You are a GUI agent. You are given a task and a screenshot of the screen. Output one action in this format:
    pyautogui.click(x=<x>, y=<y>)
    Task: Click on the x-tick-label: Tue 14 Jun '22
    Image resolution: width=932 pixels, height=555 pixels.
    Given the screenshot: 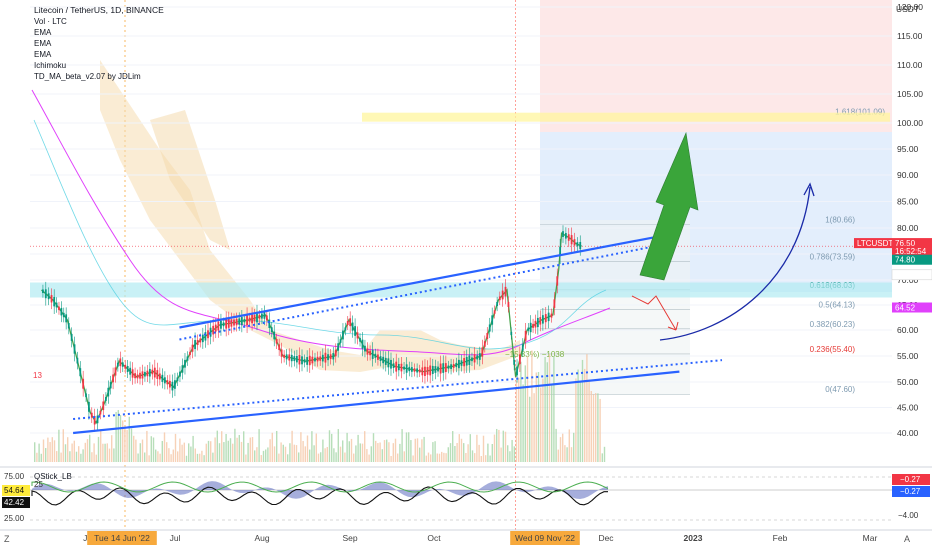 What is the action you would take?
    pyautogui.click(x=122, y=538)
    